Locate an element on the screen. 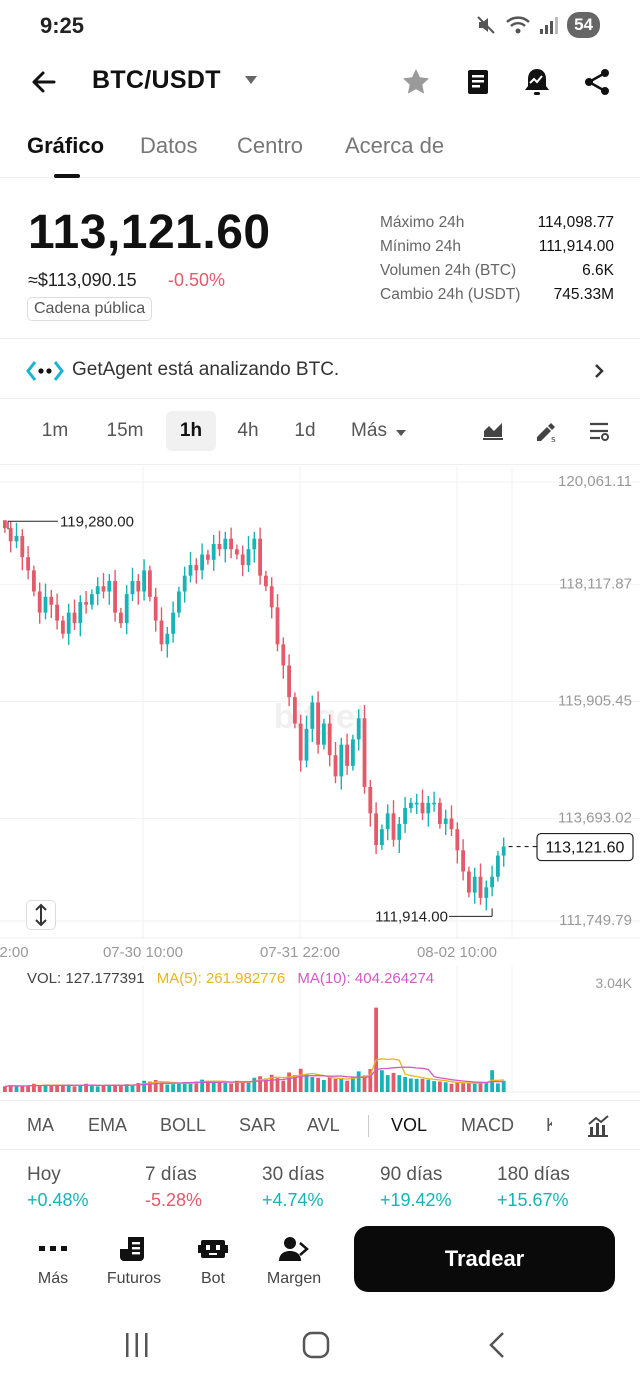 The height and width of the screenshot is (1387, 640). interval-1d: 1d is located at coordinates (305, 430).